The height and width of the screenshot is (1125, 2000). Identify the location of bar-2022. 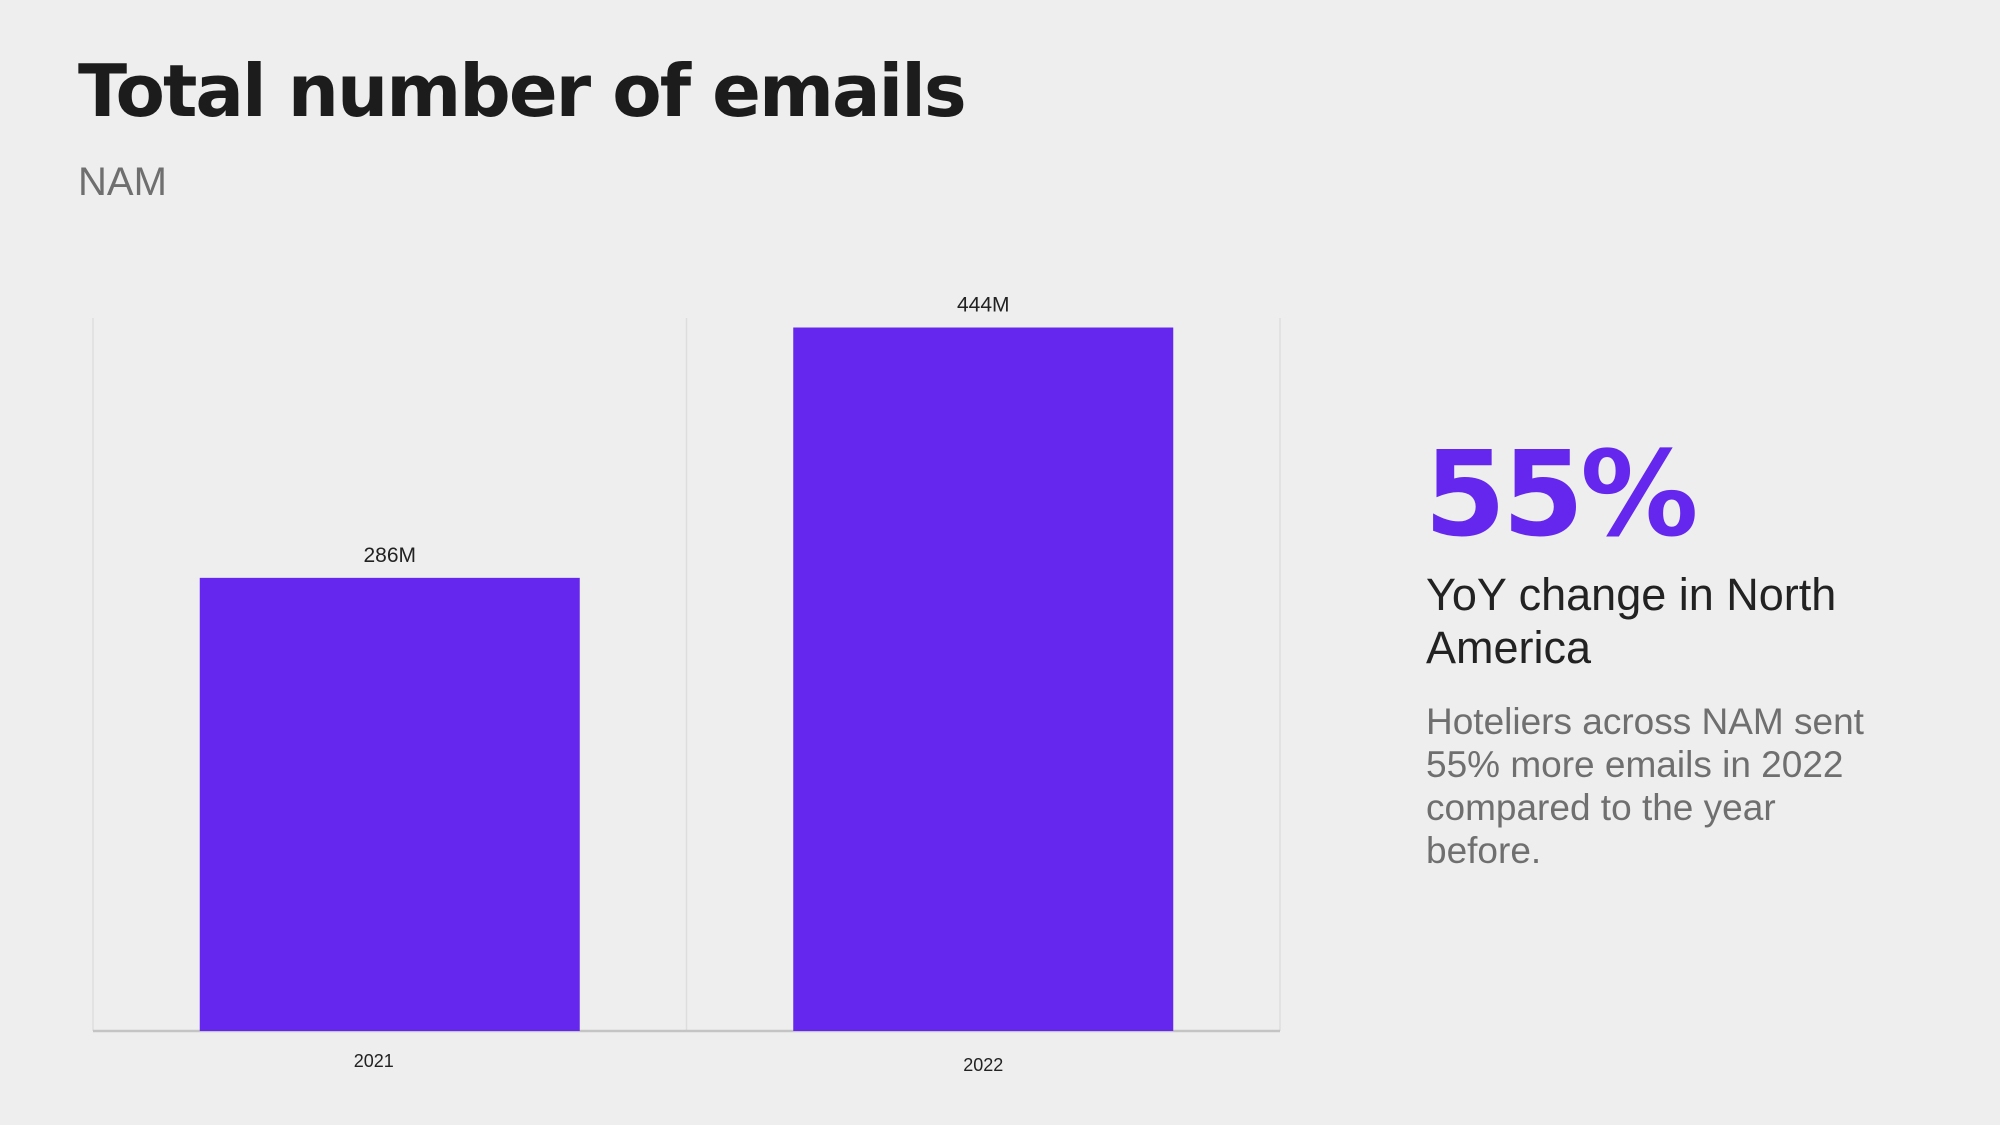
(983, 679).